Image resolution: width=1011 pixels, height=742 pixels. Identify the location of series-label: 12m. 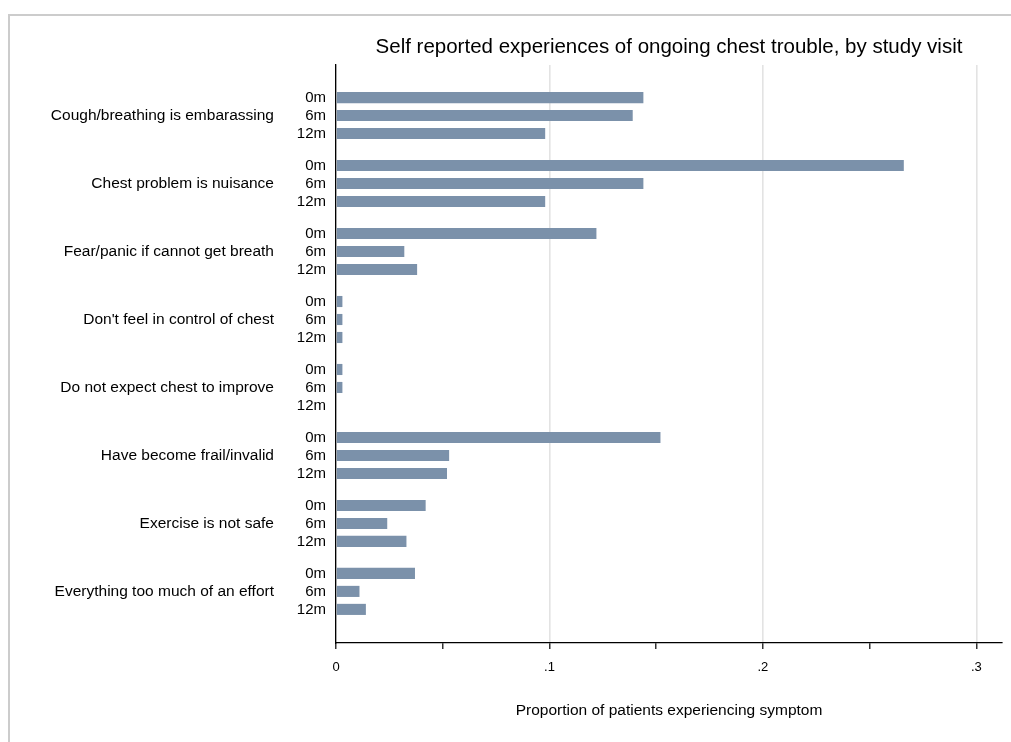
(311, 132).